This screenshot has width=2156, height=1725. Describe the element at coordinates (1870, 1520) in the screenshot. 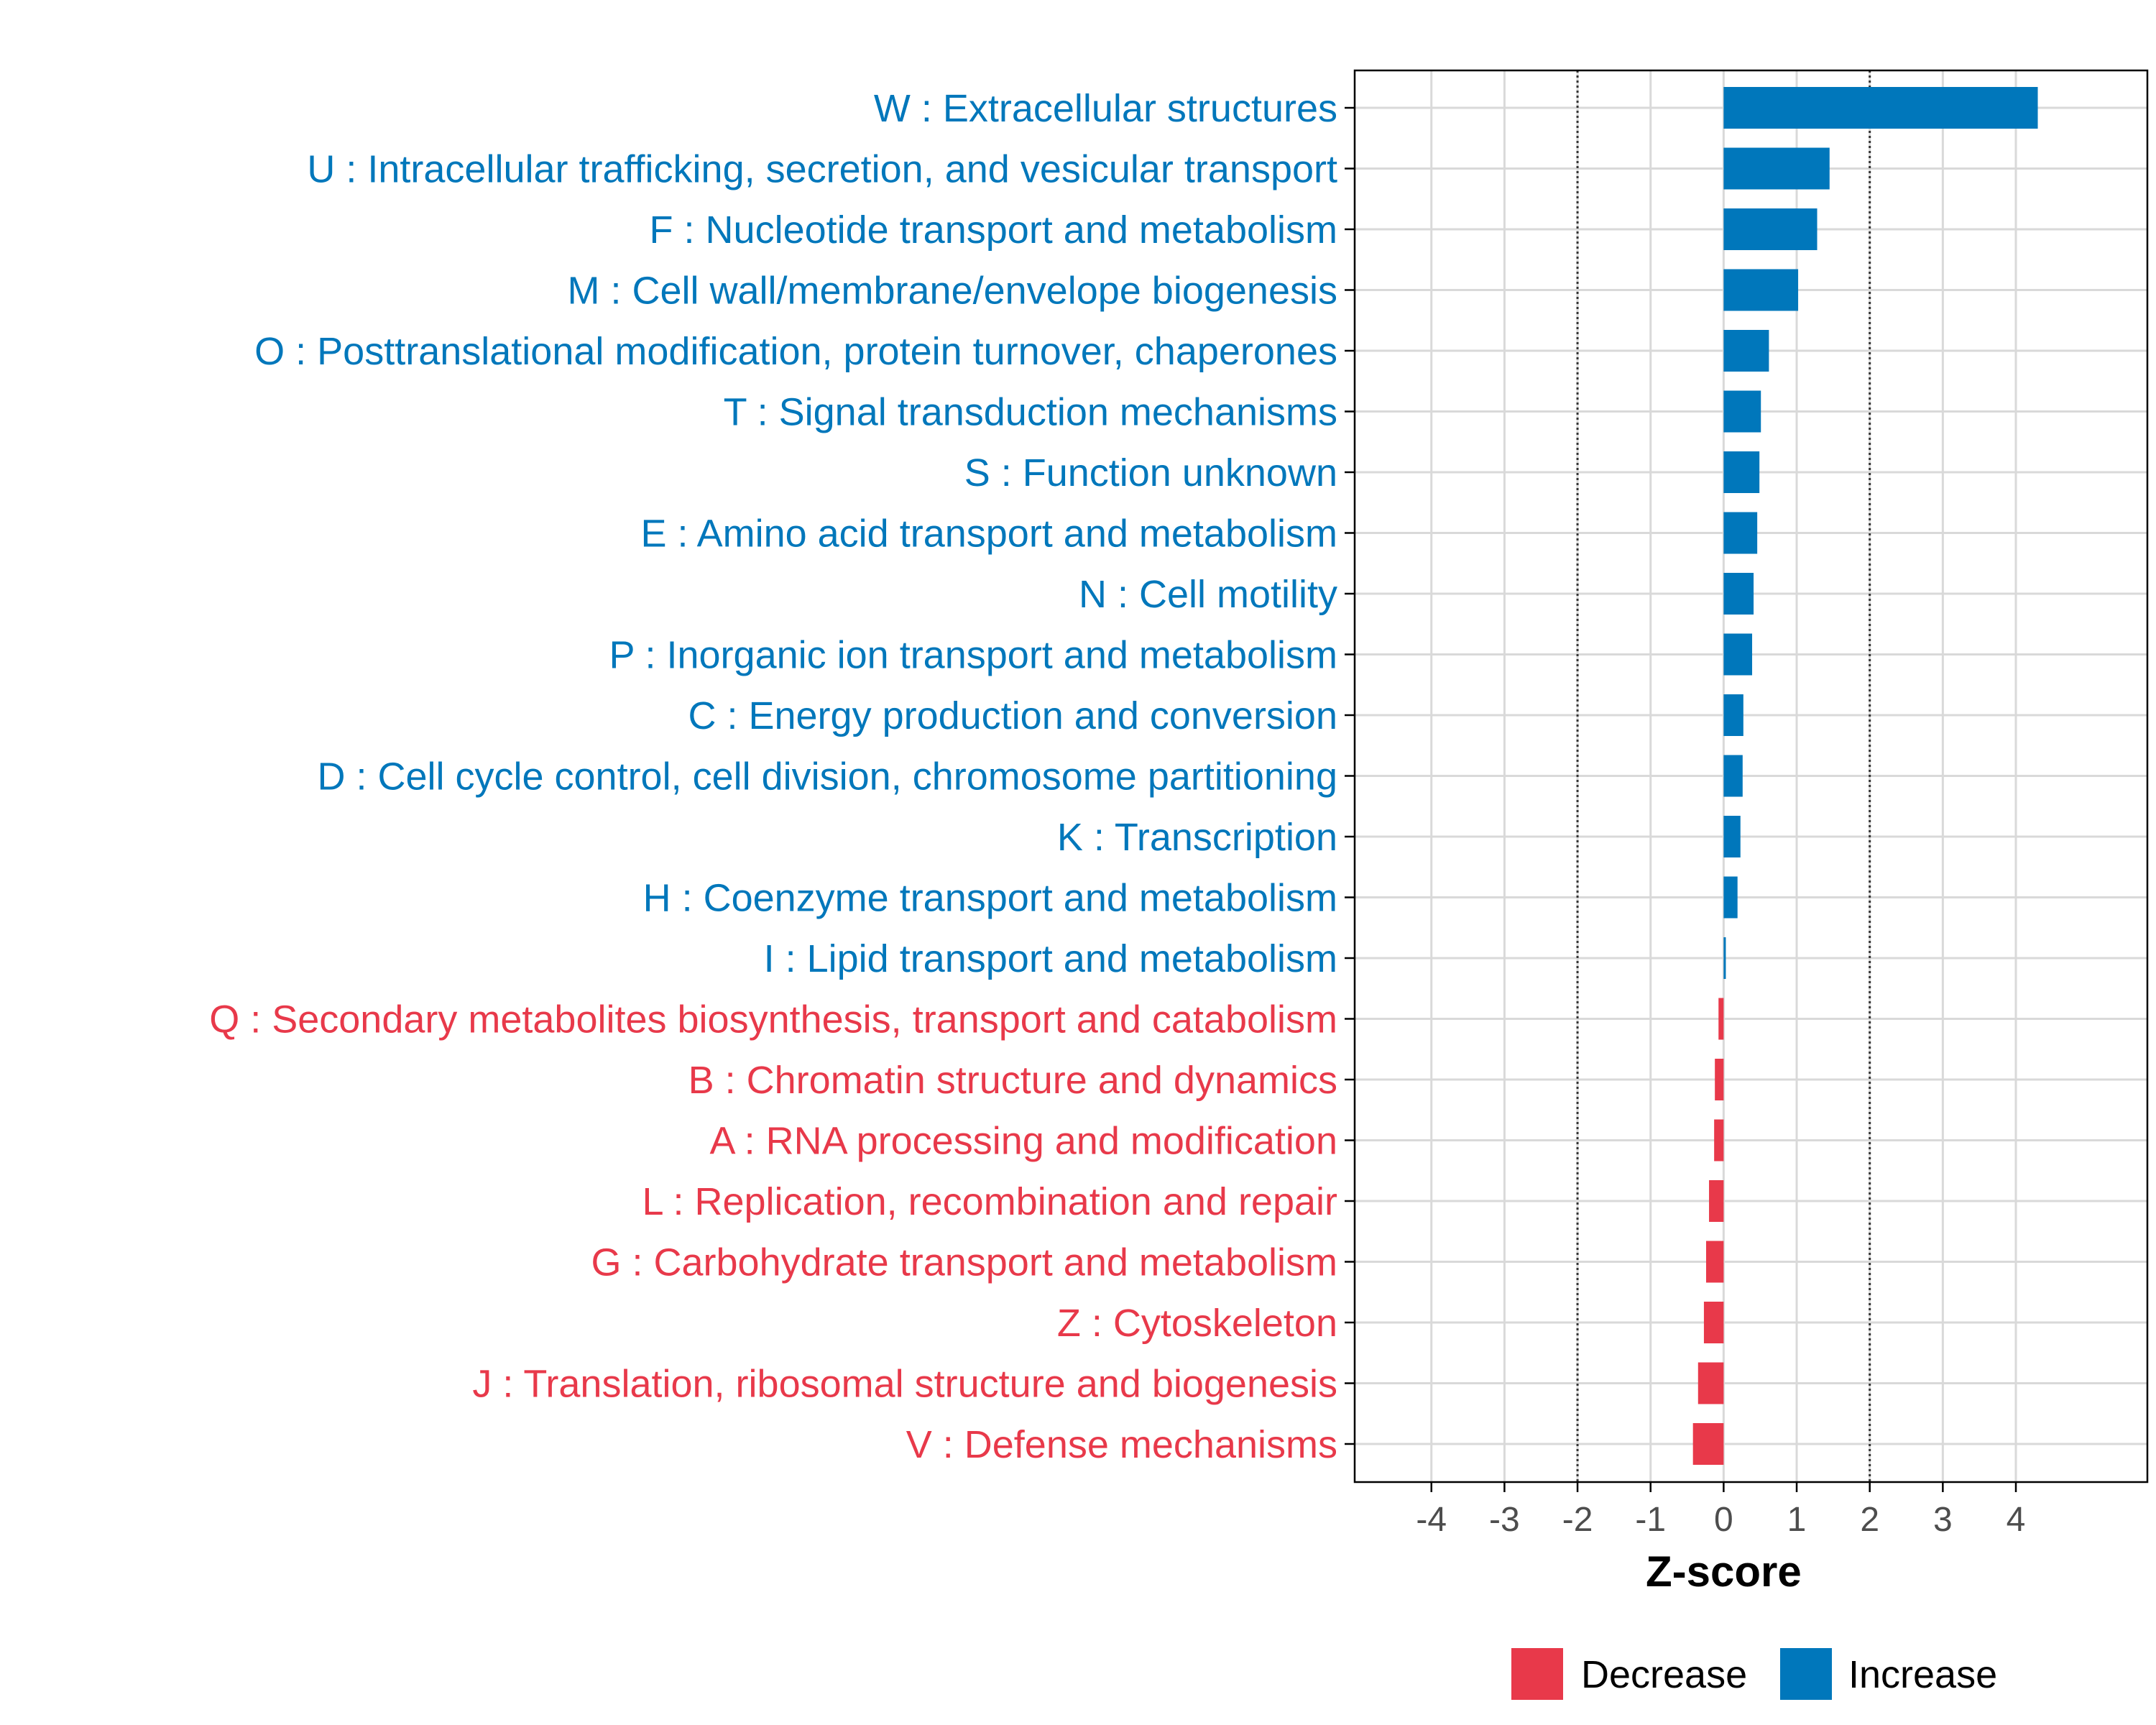

I see `x-tick-label: 2` at that location.